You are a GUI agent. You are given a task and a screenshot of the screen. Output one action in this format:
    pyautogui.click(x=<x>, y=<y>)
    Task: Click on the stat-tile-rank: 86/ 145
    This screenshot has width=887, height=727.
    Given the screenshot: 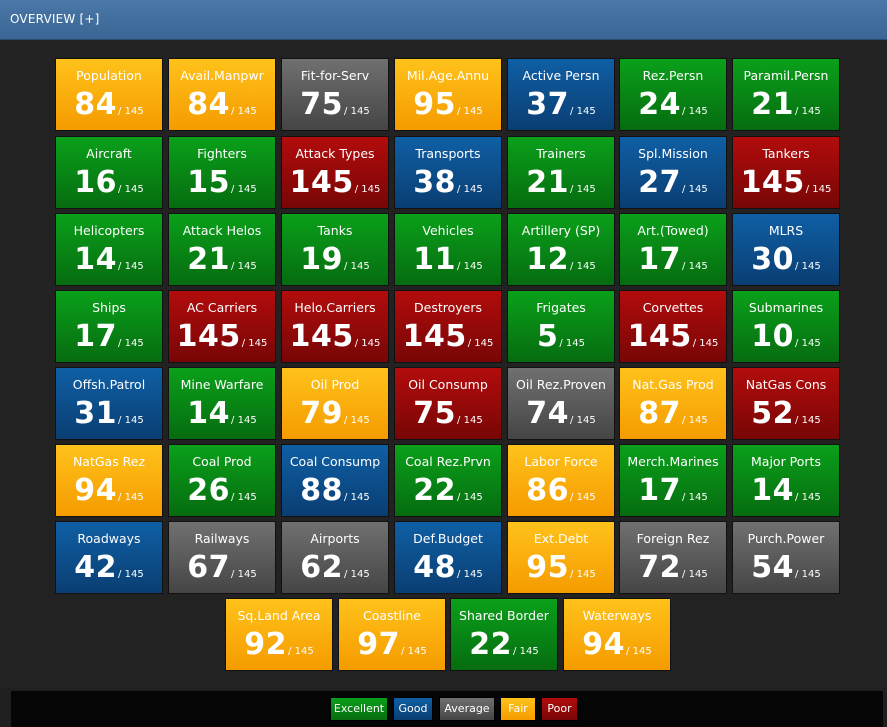 What is the action you would take?
    pyautogui.click(x=561, y=490)
    